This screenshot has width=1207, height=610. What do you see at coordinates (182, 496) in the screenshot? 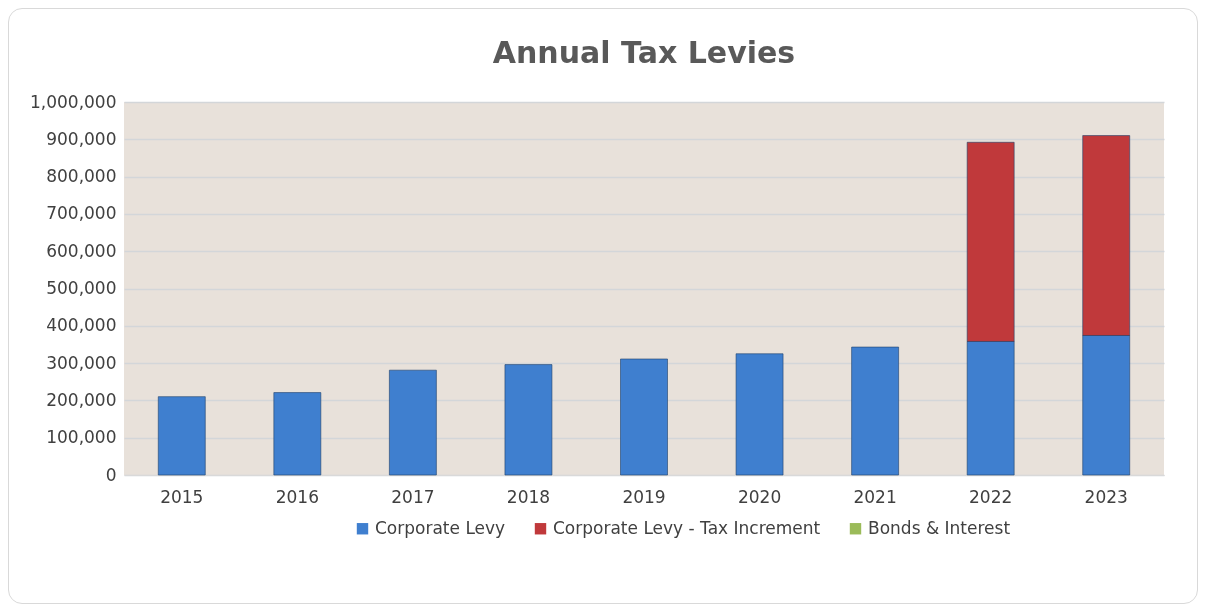
I see `x-tick-label: 2015` at bounding box center [182, 496].